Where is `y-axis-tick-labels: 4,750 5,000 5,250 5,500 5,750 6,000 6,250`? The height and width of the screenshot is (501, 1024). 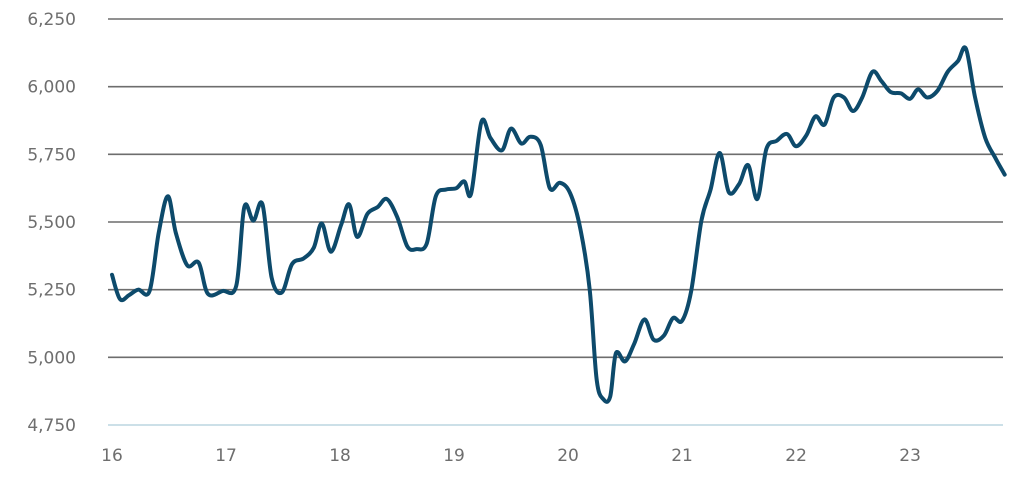 y-axis-tick-labels: 4,750 5,000 5,250 5,500 5,750 6,000 6,250 is located at coordinates (51, 223).